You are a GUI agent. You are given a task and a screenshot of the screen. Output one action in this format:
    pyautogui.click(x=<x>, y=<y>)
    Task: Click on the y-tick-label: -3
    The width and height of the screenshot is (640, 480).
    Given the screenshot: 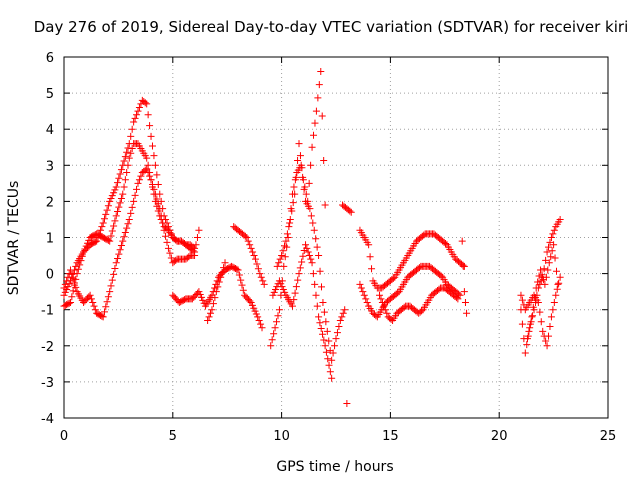 What is the action you would take?
    pyautogui.click(x=47, y=383)
    